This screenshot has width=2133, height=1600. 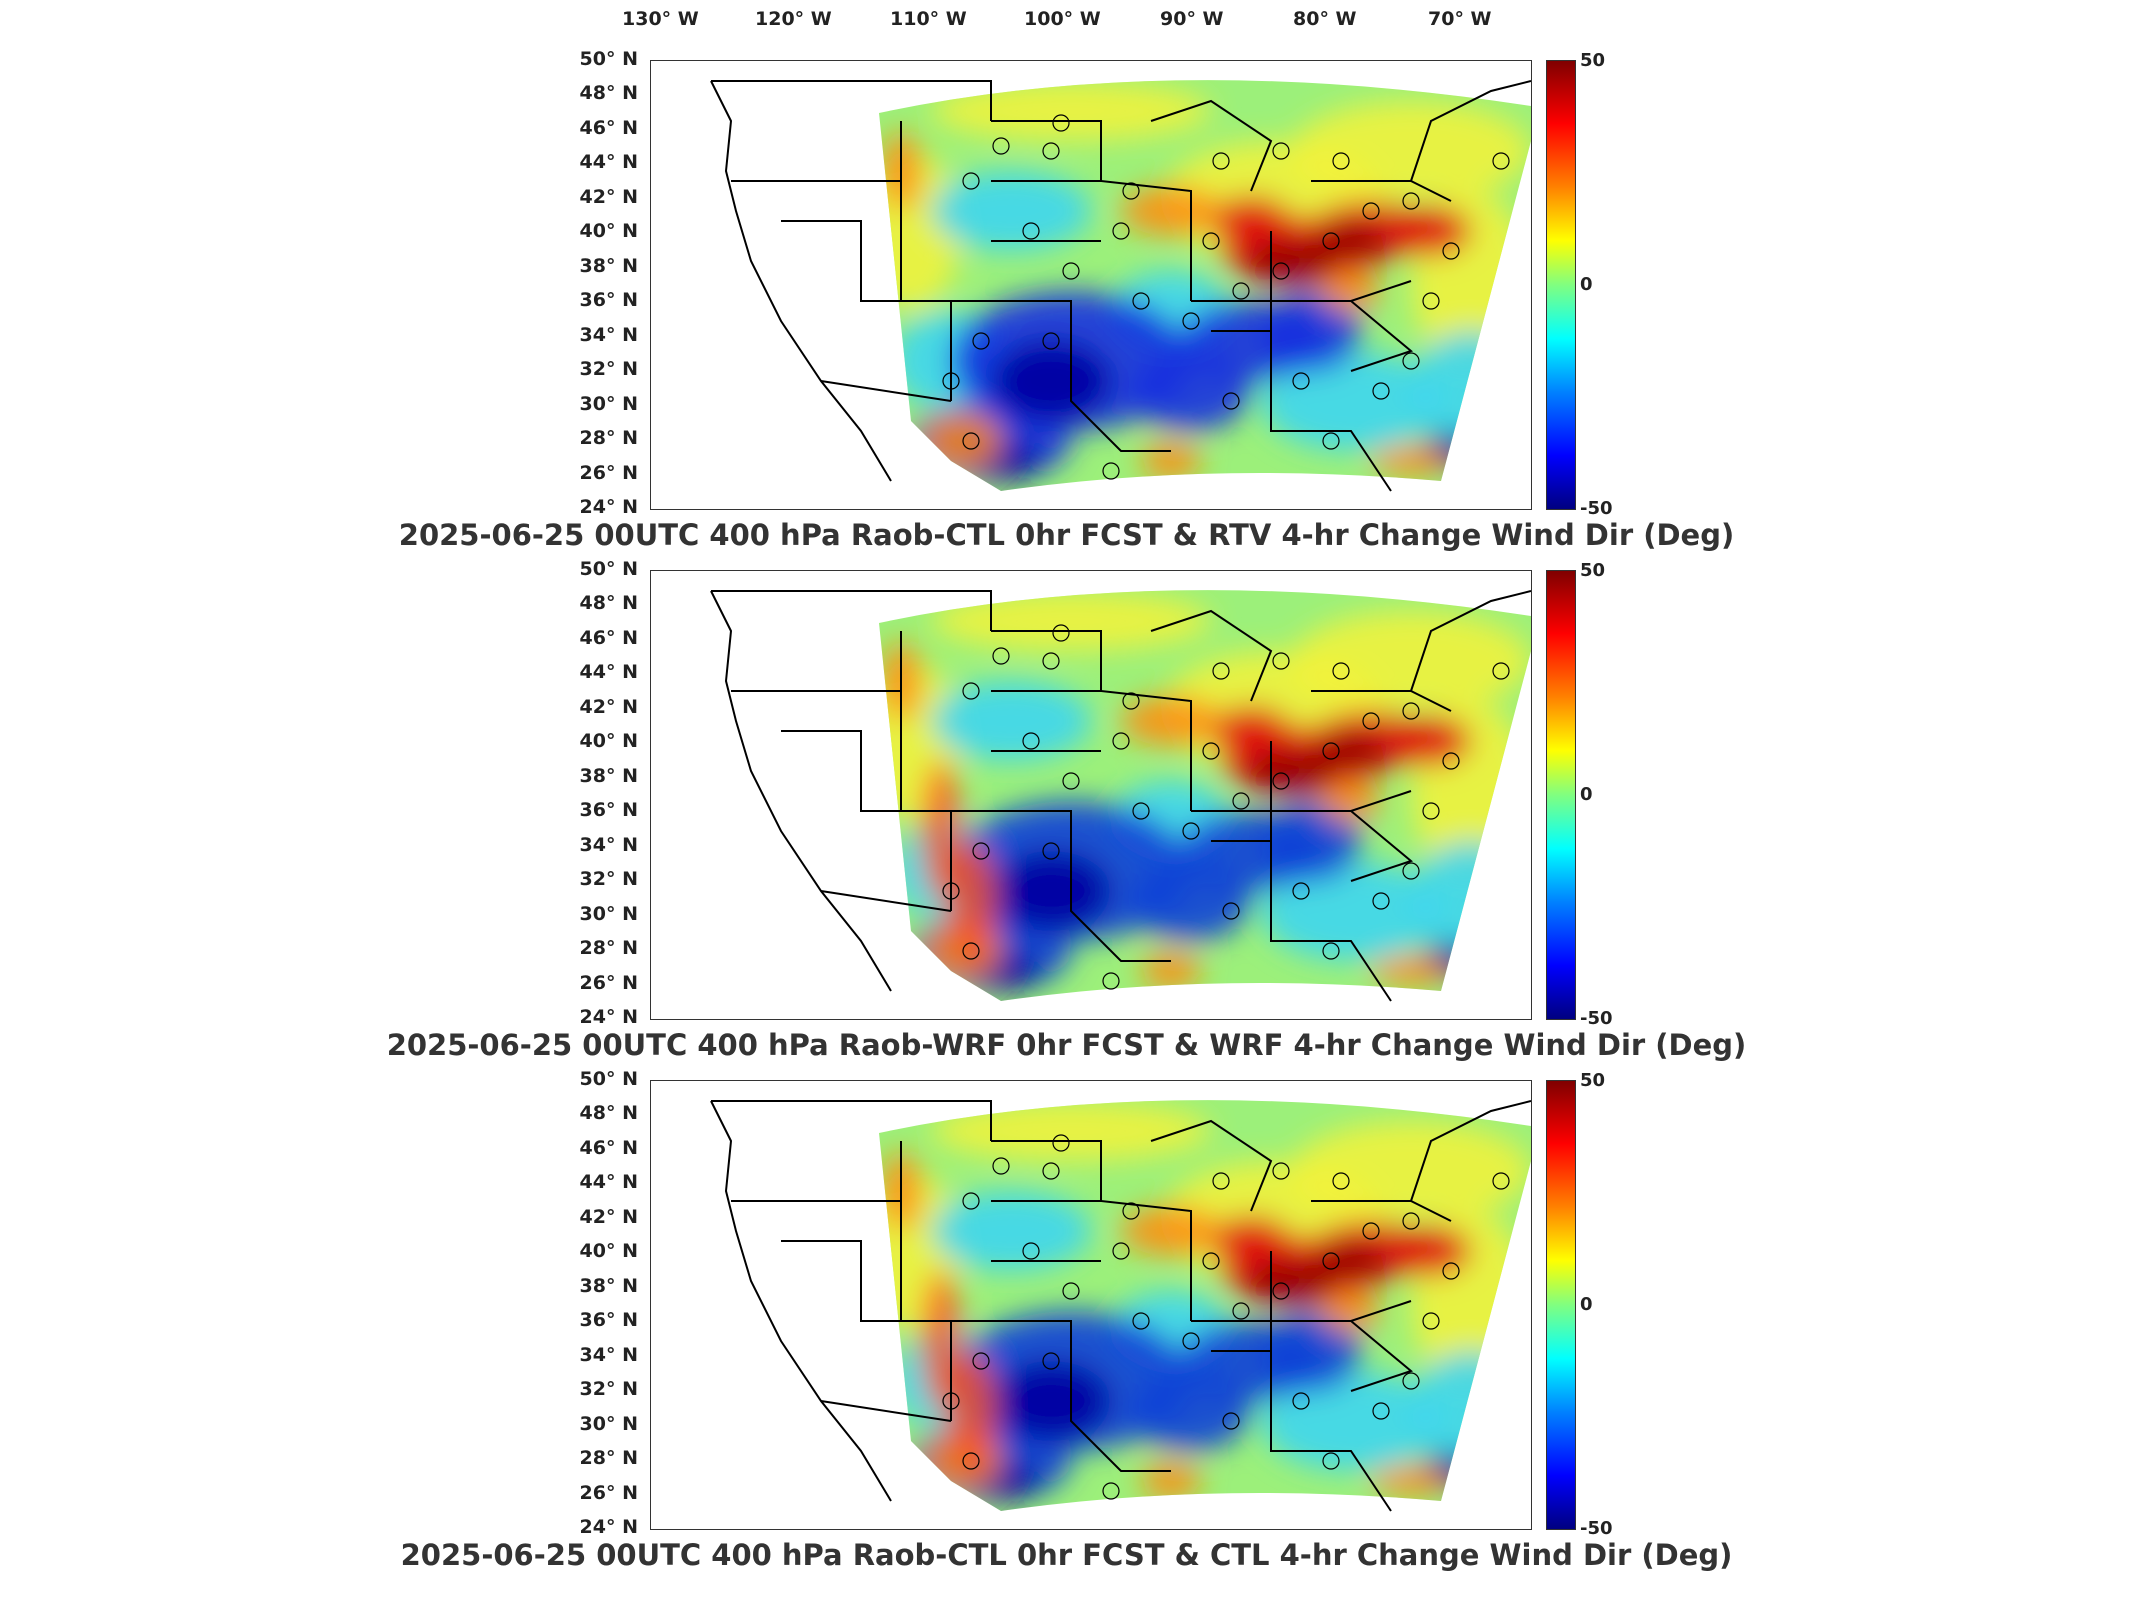 I want to click on longitude-label: 120° W, so click(x=793, y=19).